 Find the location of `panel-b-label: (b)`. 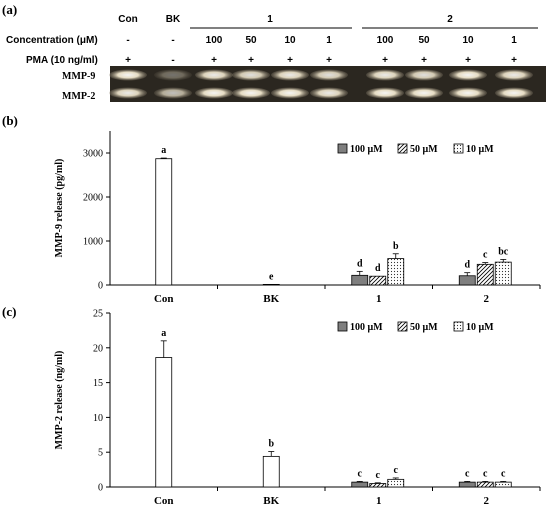

panel-b-label: (b) is located at coordinates (10, 120).